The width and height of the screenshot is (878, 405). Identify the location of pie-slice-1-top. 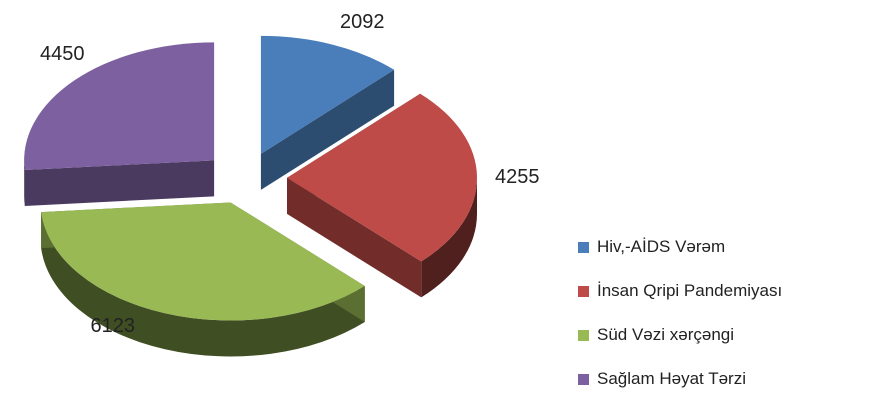
(381, 177).